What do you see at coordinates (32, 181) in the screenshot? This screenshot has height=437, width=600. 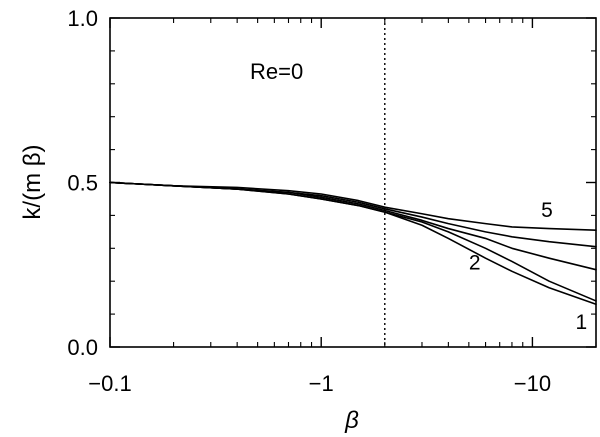 I see `y-axis-label: k/(m β)` at bounding box center [32, 181].